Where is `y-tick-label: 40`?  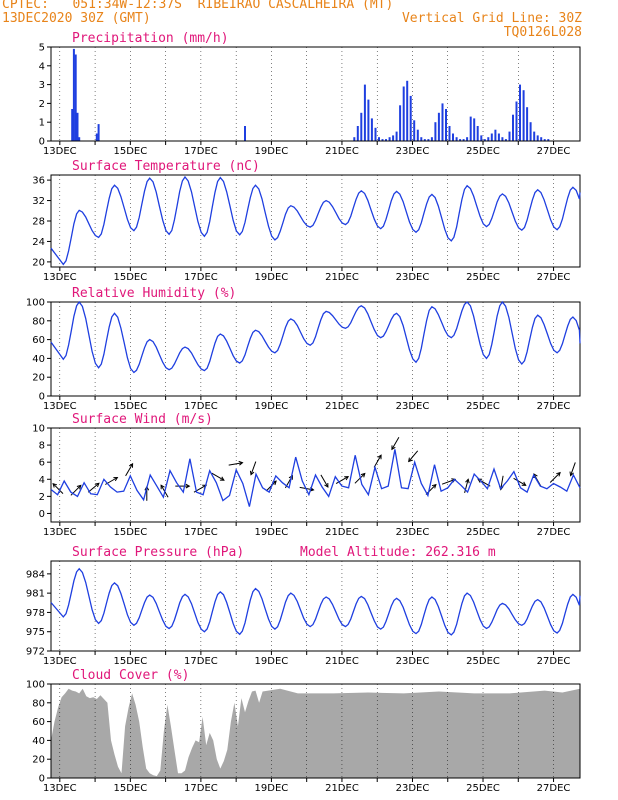
y-tick-label: 40 is located at coordinates (38, 741).